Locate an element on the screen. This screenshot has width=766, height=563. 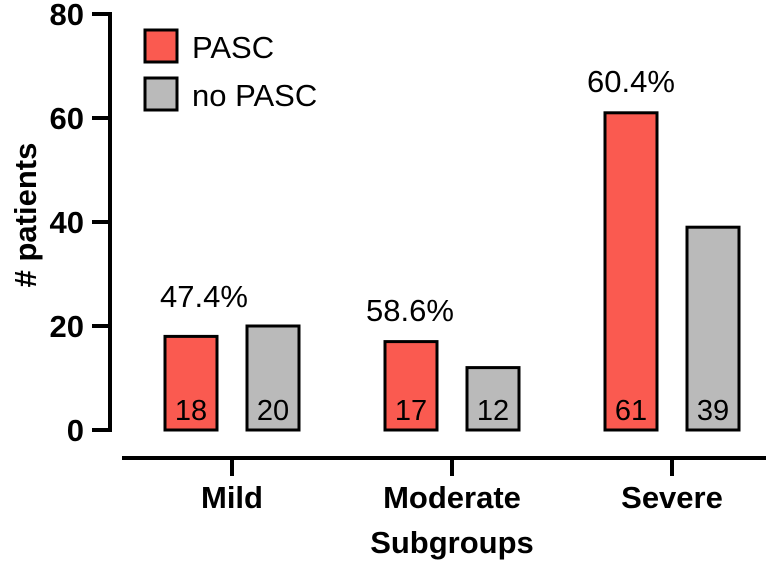
y-tick-label: 0 is located at coordinates (75, 430).